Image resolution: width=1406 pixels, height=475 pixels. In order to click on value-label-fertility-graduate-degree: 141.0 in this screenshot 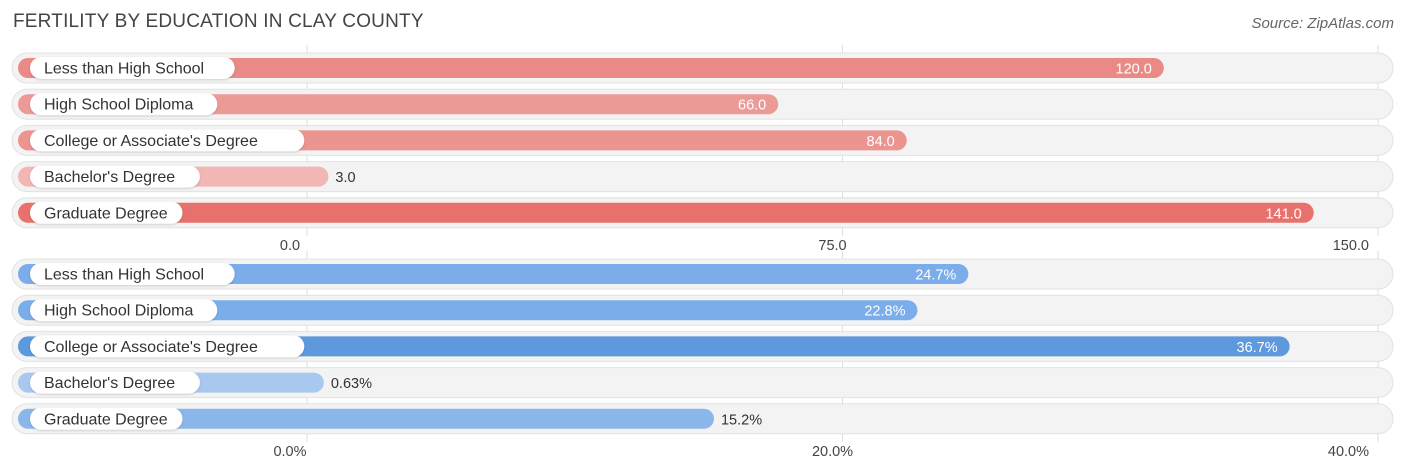, I will do `click(1283, 214)`.